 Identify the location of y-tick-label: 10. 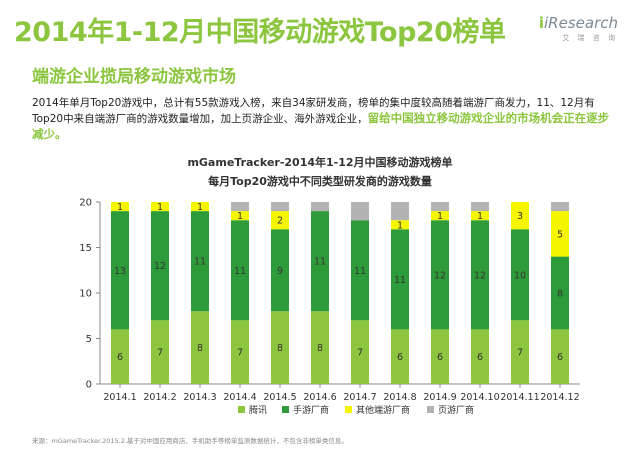
(85, 294).